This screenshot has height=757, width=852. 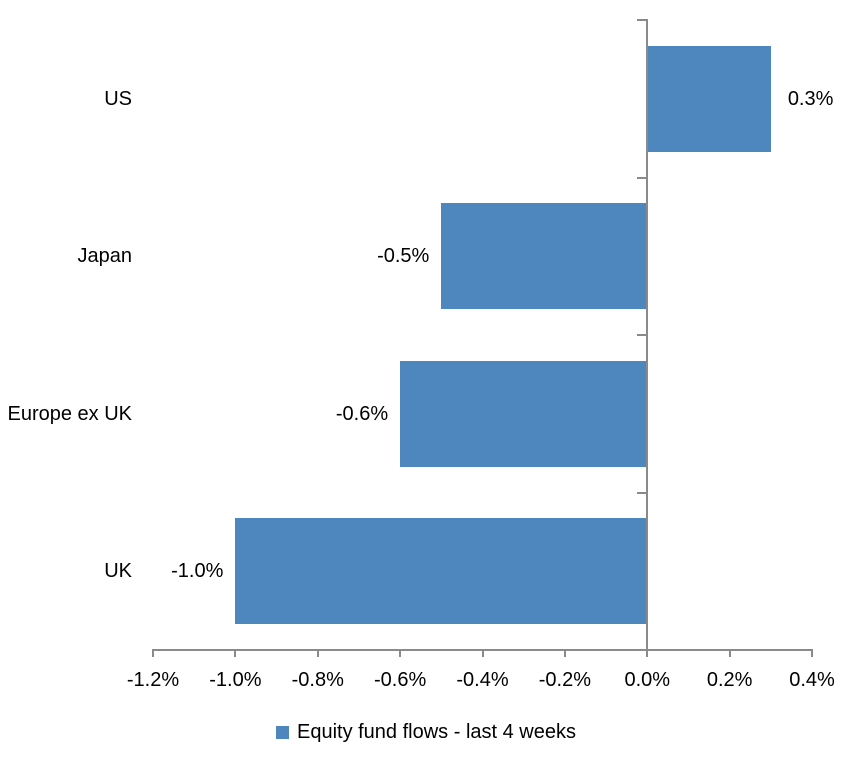 I want to click on legend: Equity fund flows - last 4 weeks, so click(x=426, y=732).